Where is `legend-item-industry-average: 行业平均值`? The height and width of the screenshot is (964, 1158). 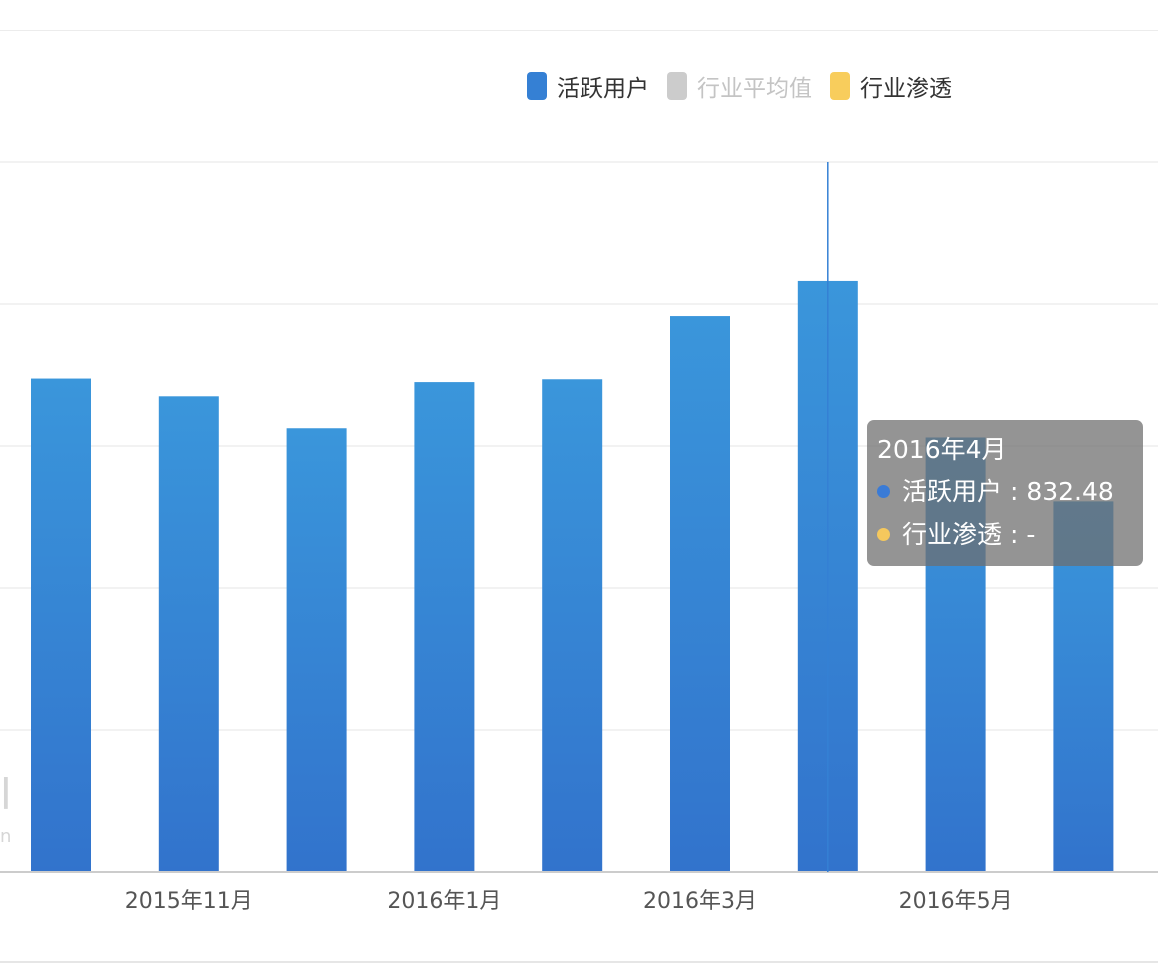 legend-item-industry-average: 行业平均值 is located at coordinates (739, 86).